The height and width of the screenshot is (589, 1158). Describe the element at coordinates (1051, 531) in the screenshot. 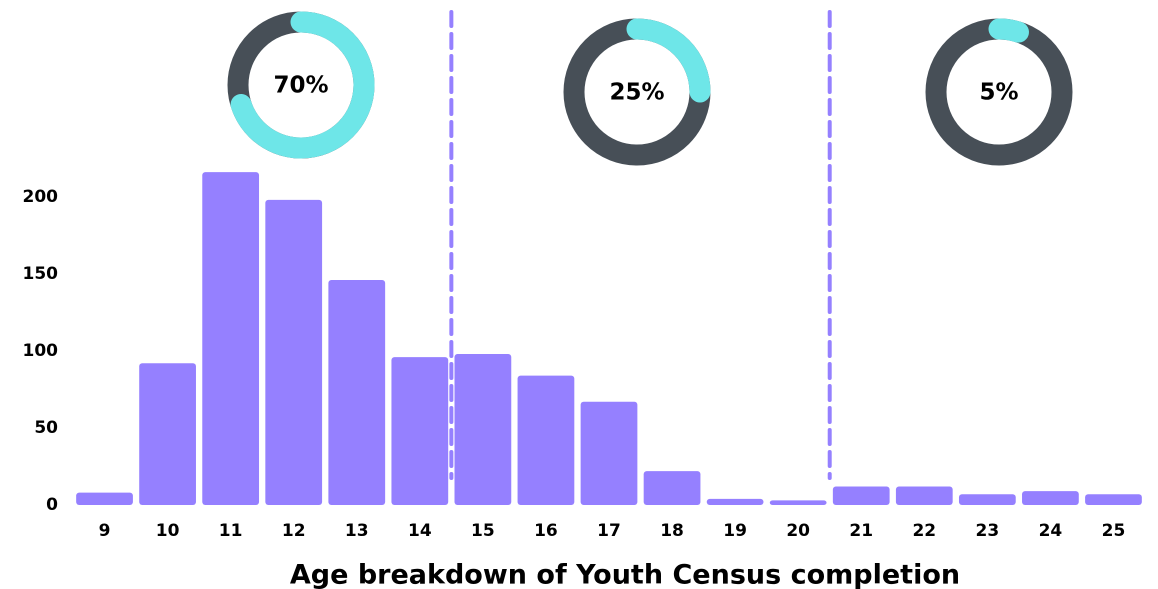

I see `x-tick-label: 24` at that location.